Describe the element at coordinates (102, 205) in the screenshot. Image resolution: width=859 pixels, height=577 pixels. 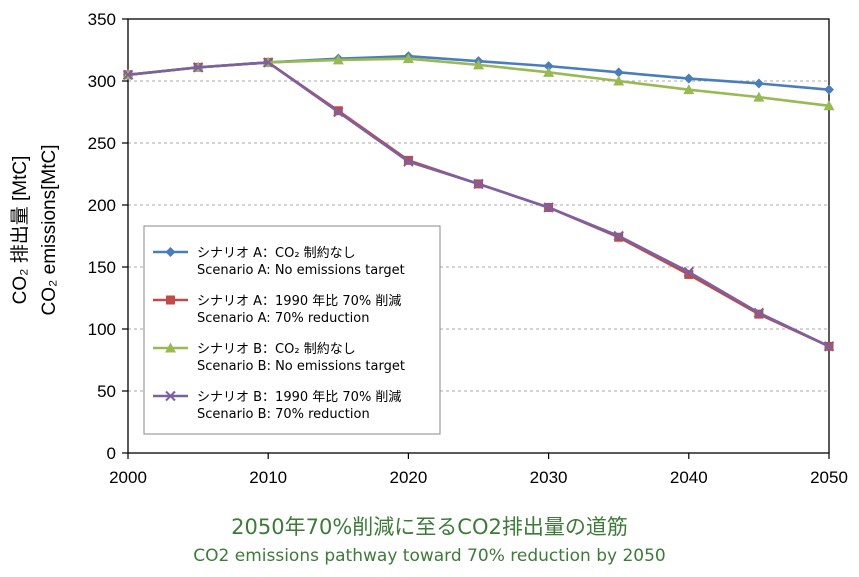
I see `y-tick-label: 200` at that location.